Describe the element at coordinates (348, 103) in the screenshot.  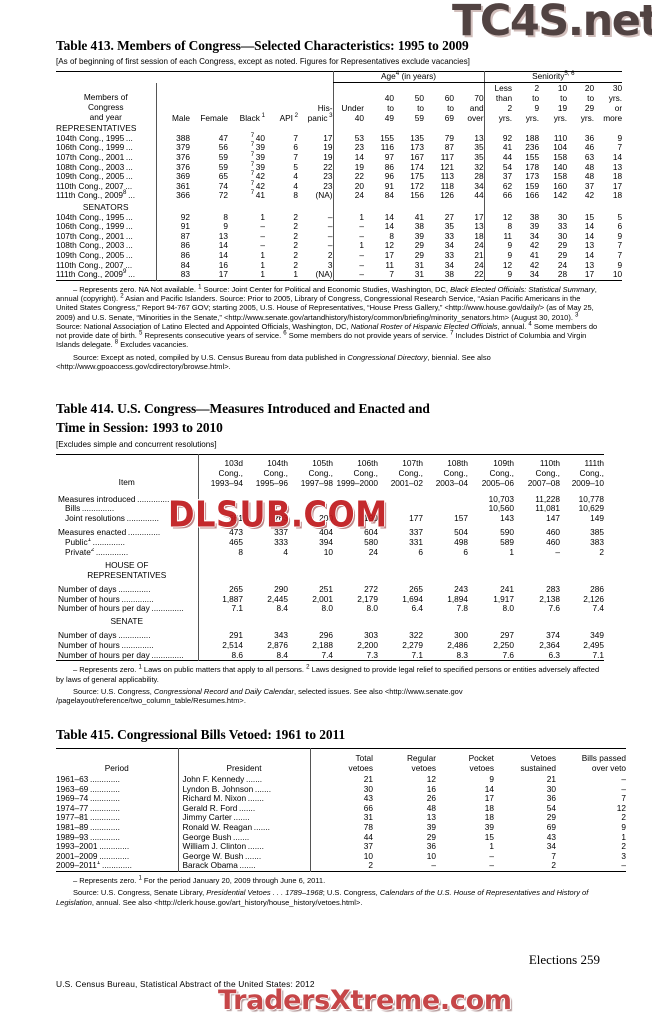
I see `col-header-under-40: Under 40` at that location.